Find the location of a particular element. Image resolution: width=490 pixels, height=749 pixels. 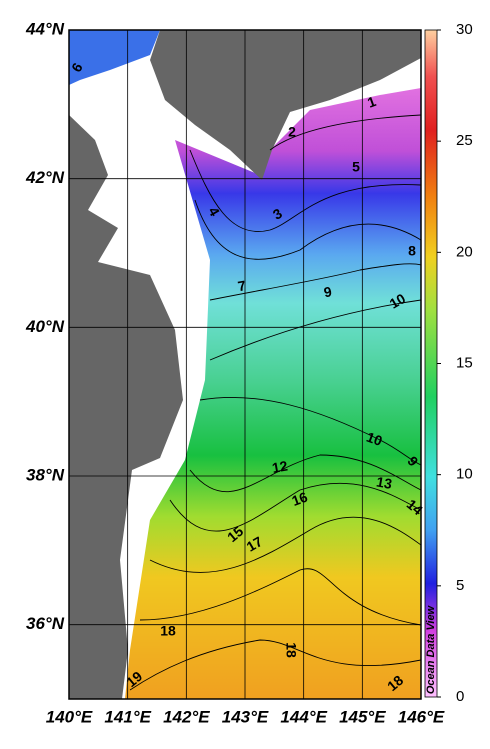

contour-label: 16 is located at coordinates (300, 499).